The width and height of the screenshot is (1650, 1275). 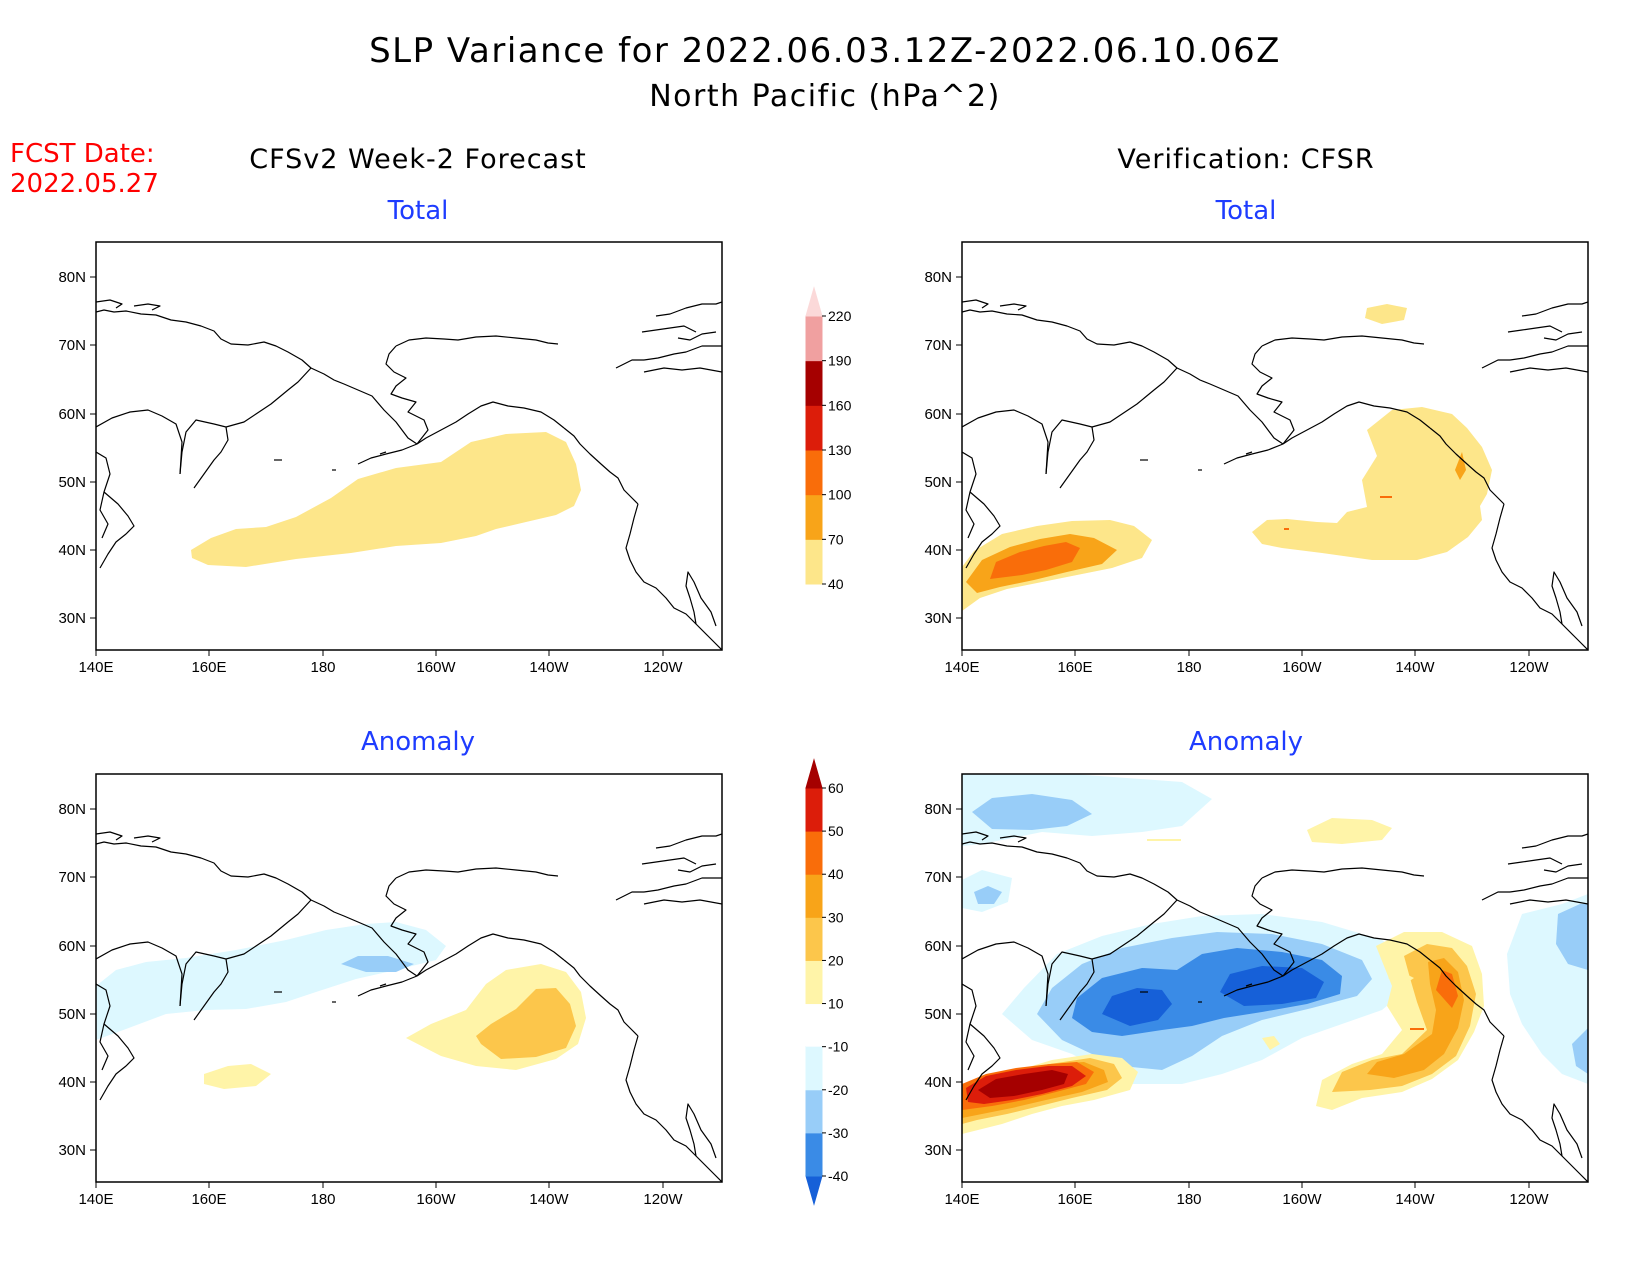 What do you see at coordinates (1372, 483) in the screenshot?
I see `shading-40-70-east` at bounding box center [1372, 483].